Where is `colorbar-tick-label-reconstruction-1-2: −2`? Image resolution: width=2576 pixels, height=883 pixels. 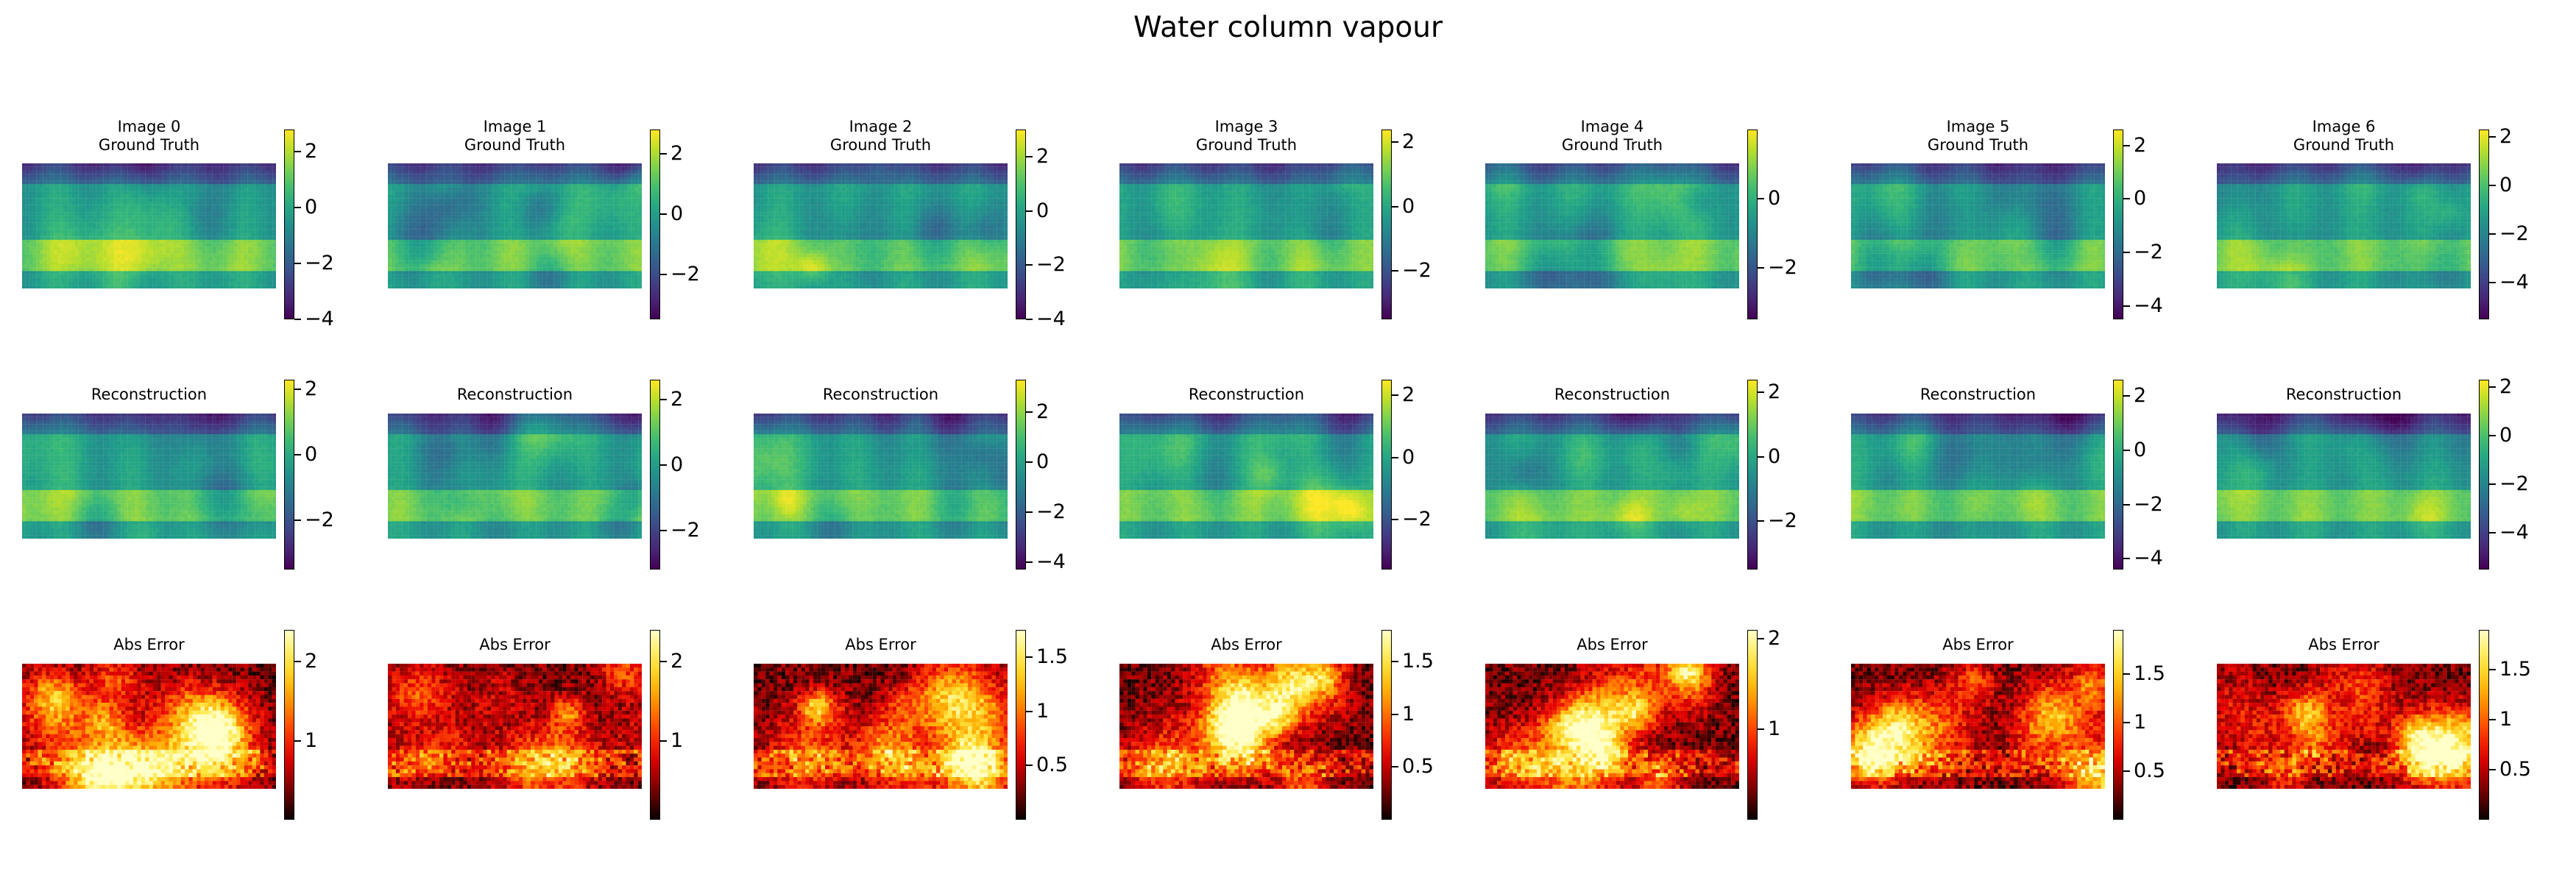
colorbar-tick-label-reconstruction-1-2: −2 is located at coordinates (685, 530).